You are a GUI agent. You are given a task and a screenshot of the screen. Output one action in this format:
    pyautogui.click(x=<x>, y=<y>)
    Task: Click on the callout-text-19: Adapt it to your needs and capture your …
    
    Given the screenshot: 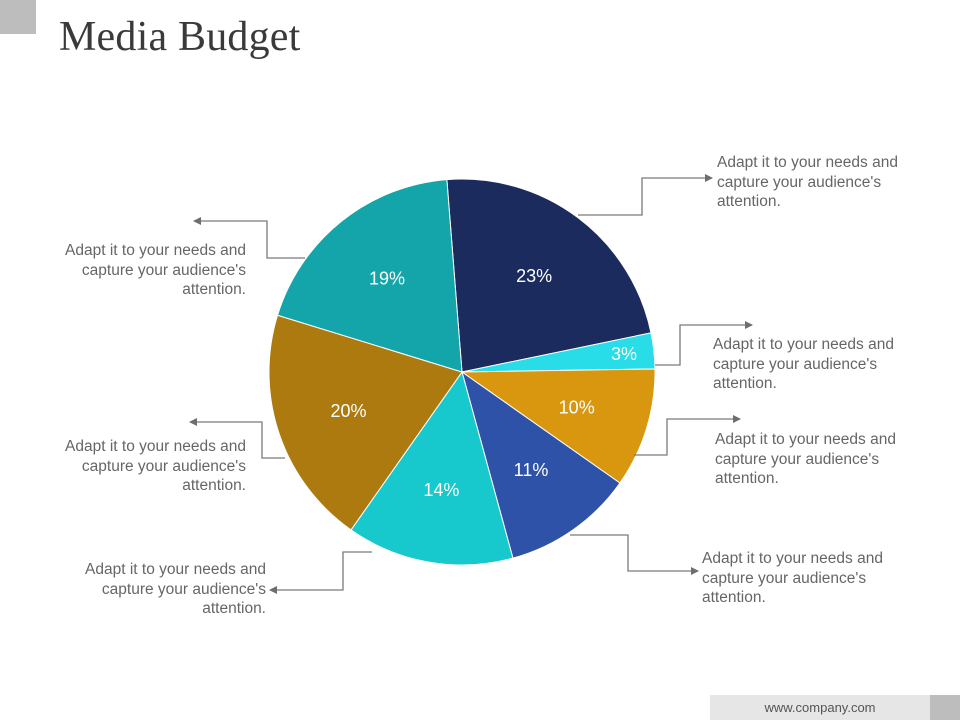 What is the action you would take?
    pyautogui.click(x=155, y=270)
    